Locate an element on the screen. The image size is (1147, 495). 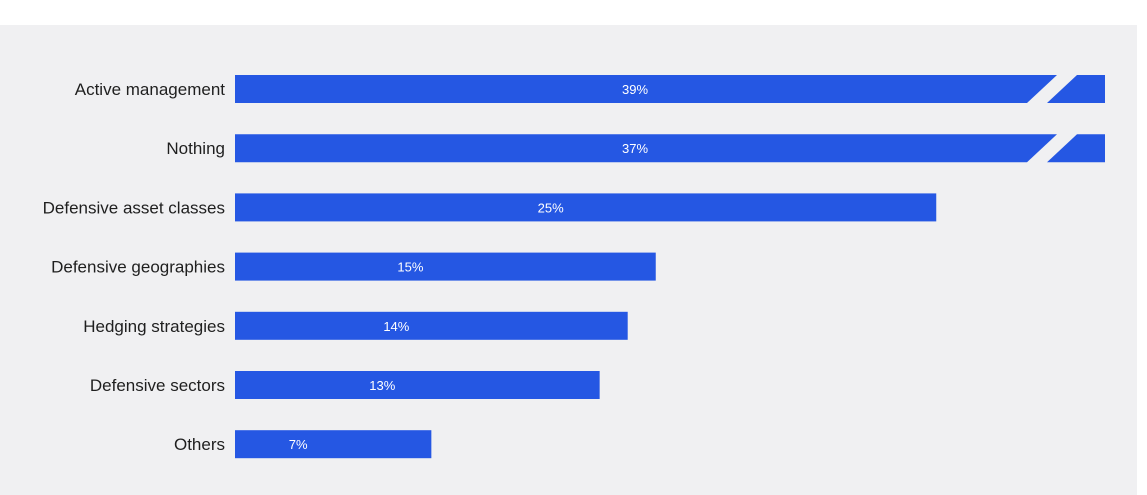
category-label-defensive-sectors: Defensive sectors is located at coordinates (157, 385).